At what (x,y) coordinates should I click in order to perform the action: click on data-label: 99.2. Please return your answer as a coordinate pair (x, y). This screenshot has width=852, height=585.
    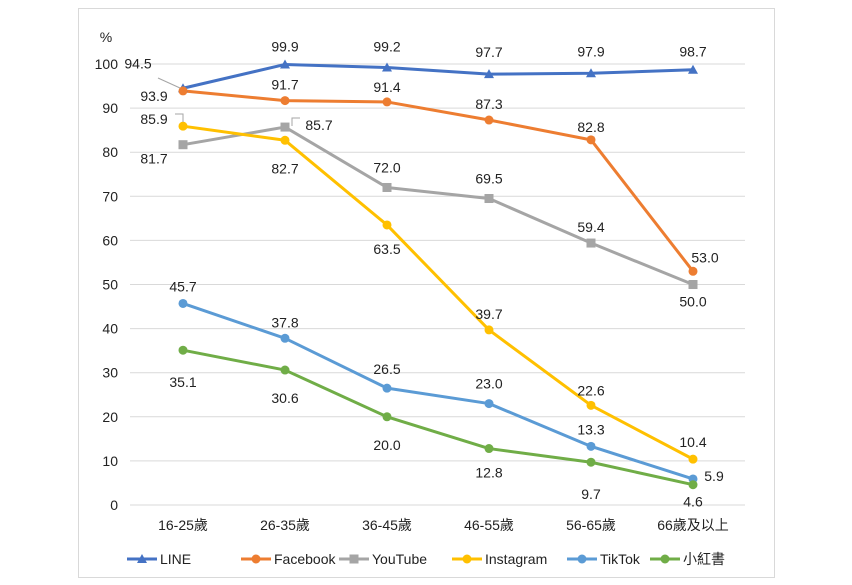
    Looking at the image, I should click on (386, 47).